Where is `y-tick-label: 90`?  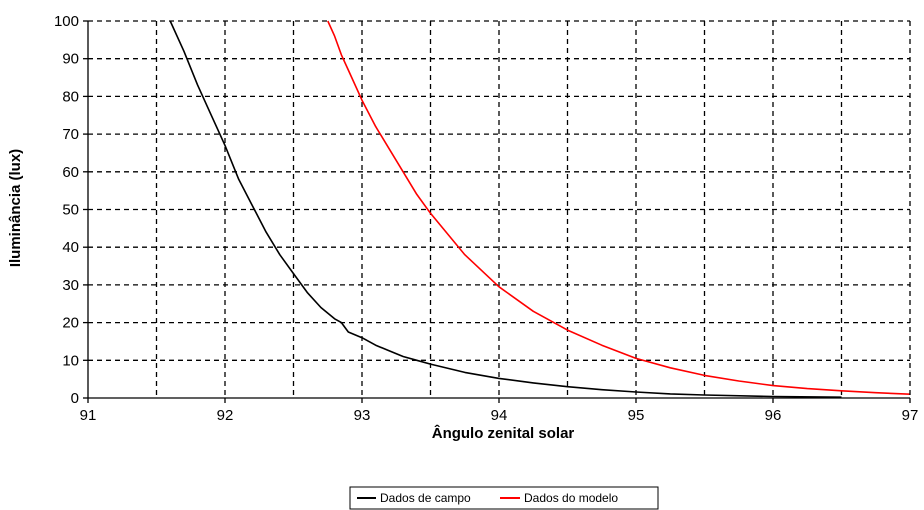
y-tick-label: 90 is located at coordinates (70, 59).